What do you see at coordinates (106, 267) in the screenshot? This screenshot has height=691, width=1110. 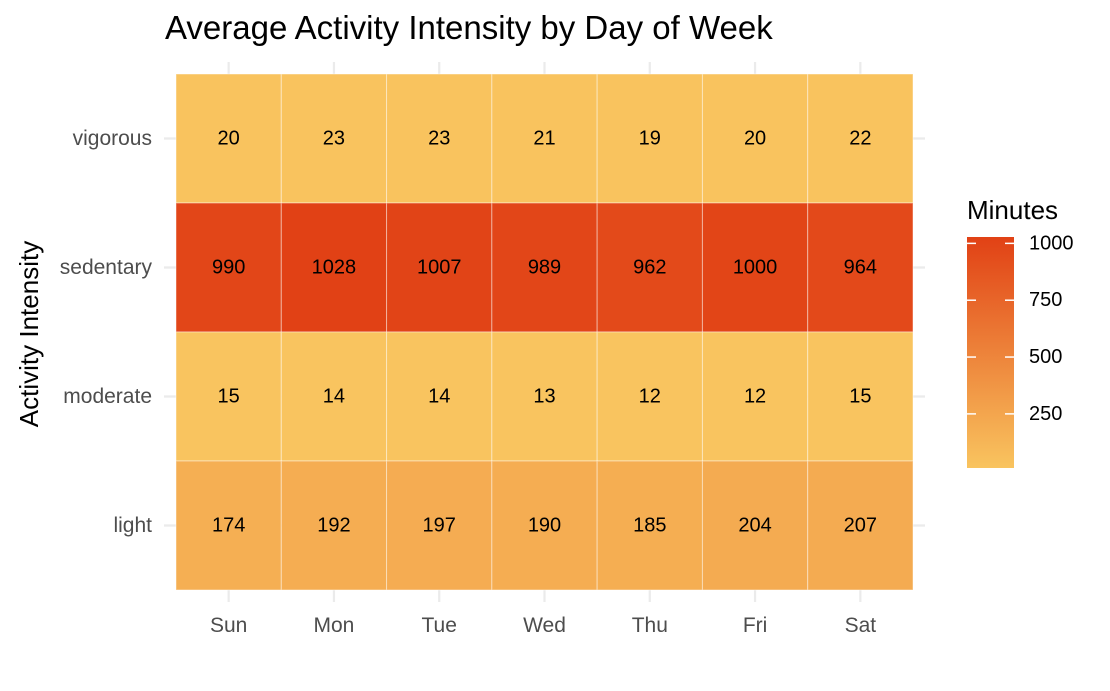 I see `y-tick-label-sedentary: sedentary` at bounding box center [106, 267].